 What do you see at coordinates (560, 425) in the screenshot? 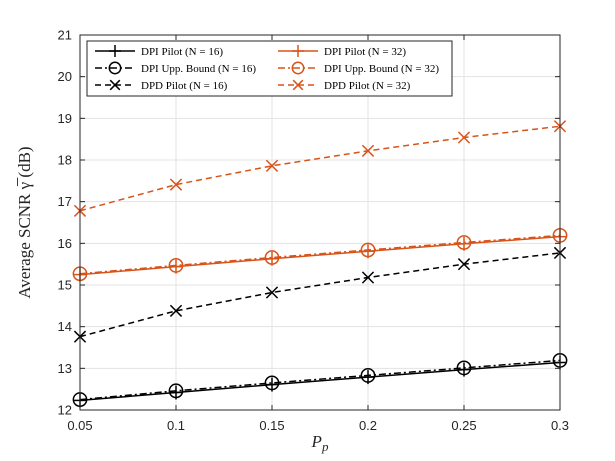
I see `x-tick-label: 0.3` at bounding box center [560, 425].